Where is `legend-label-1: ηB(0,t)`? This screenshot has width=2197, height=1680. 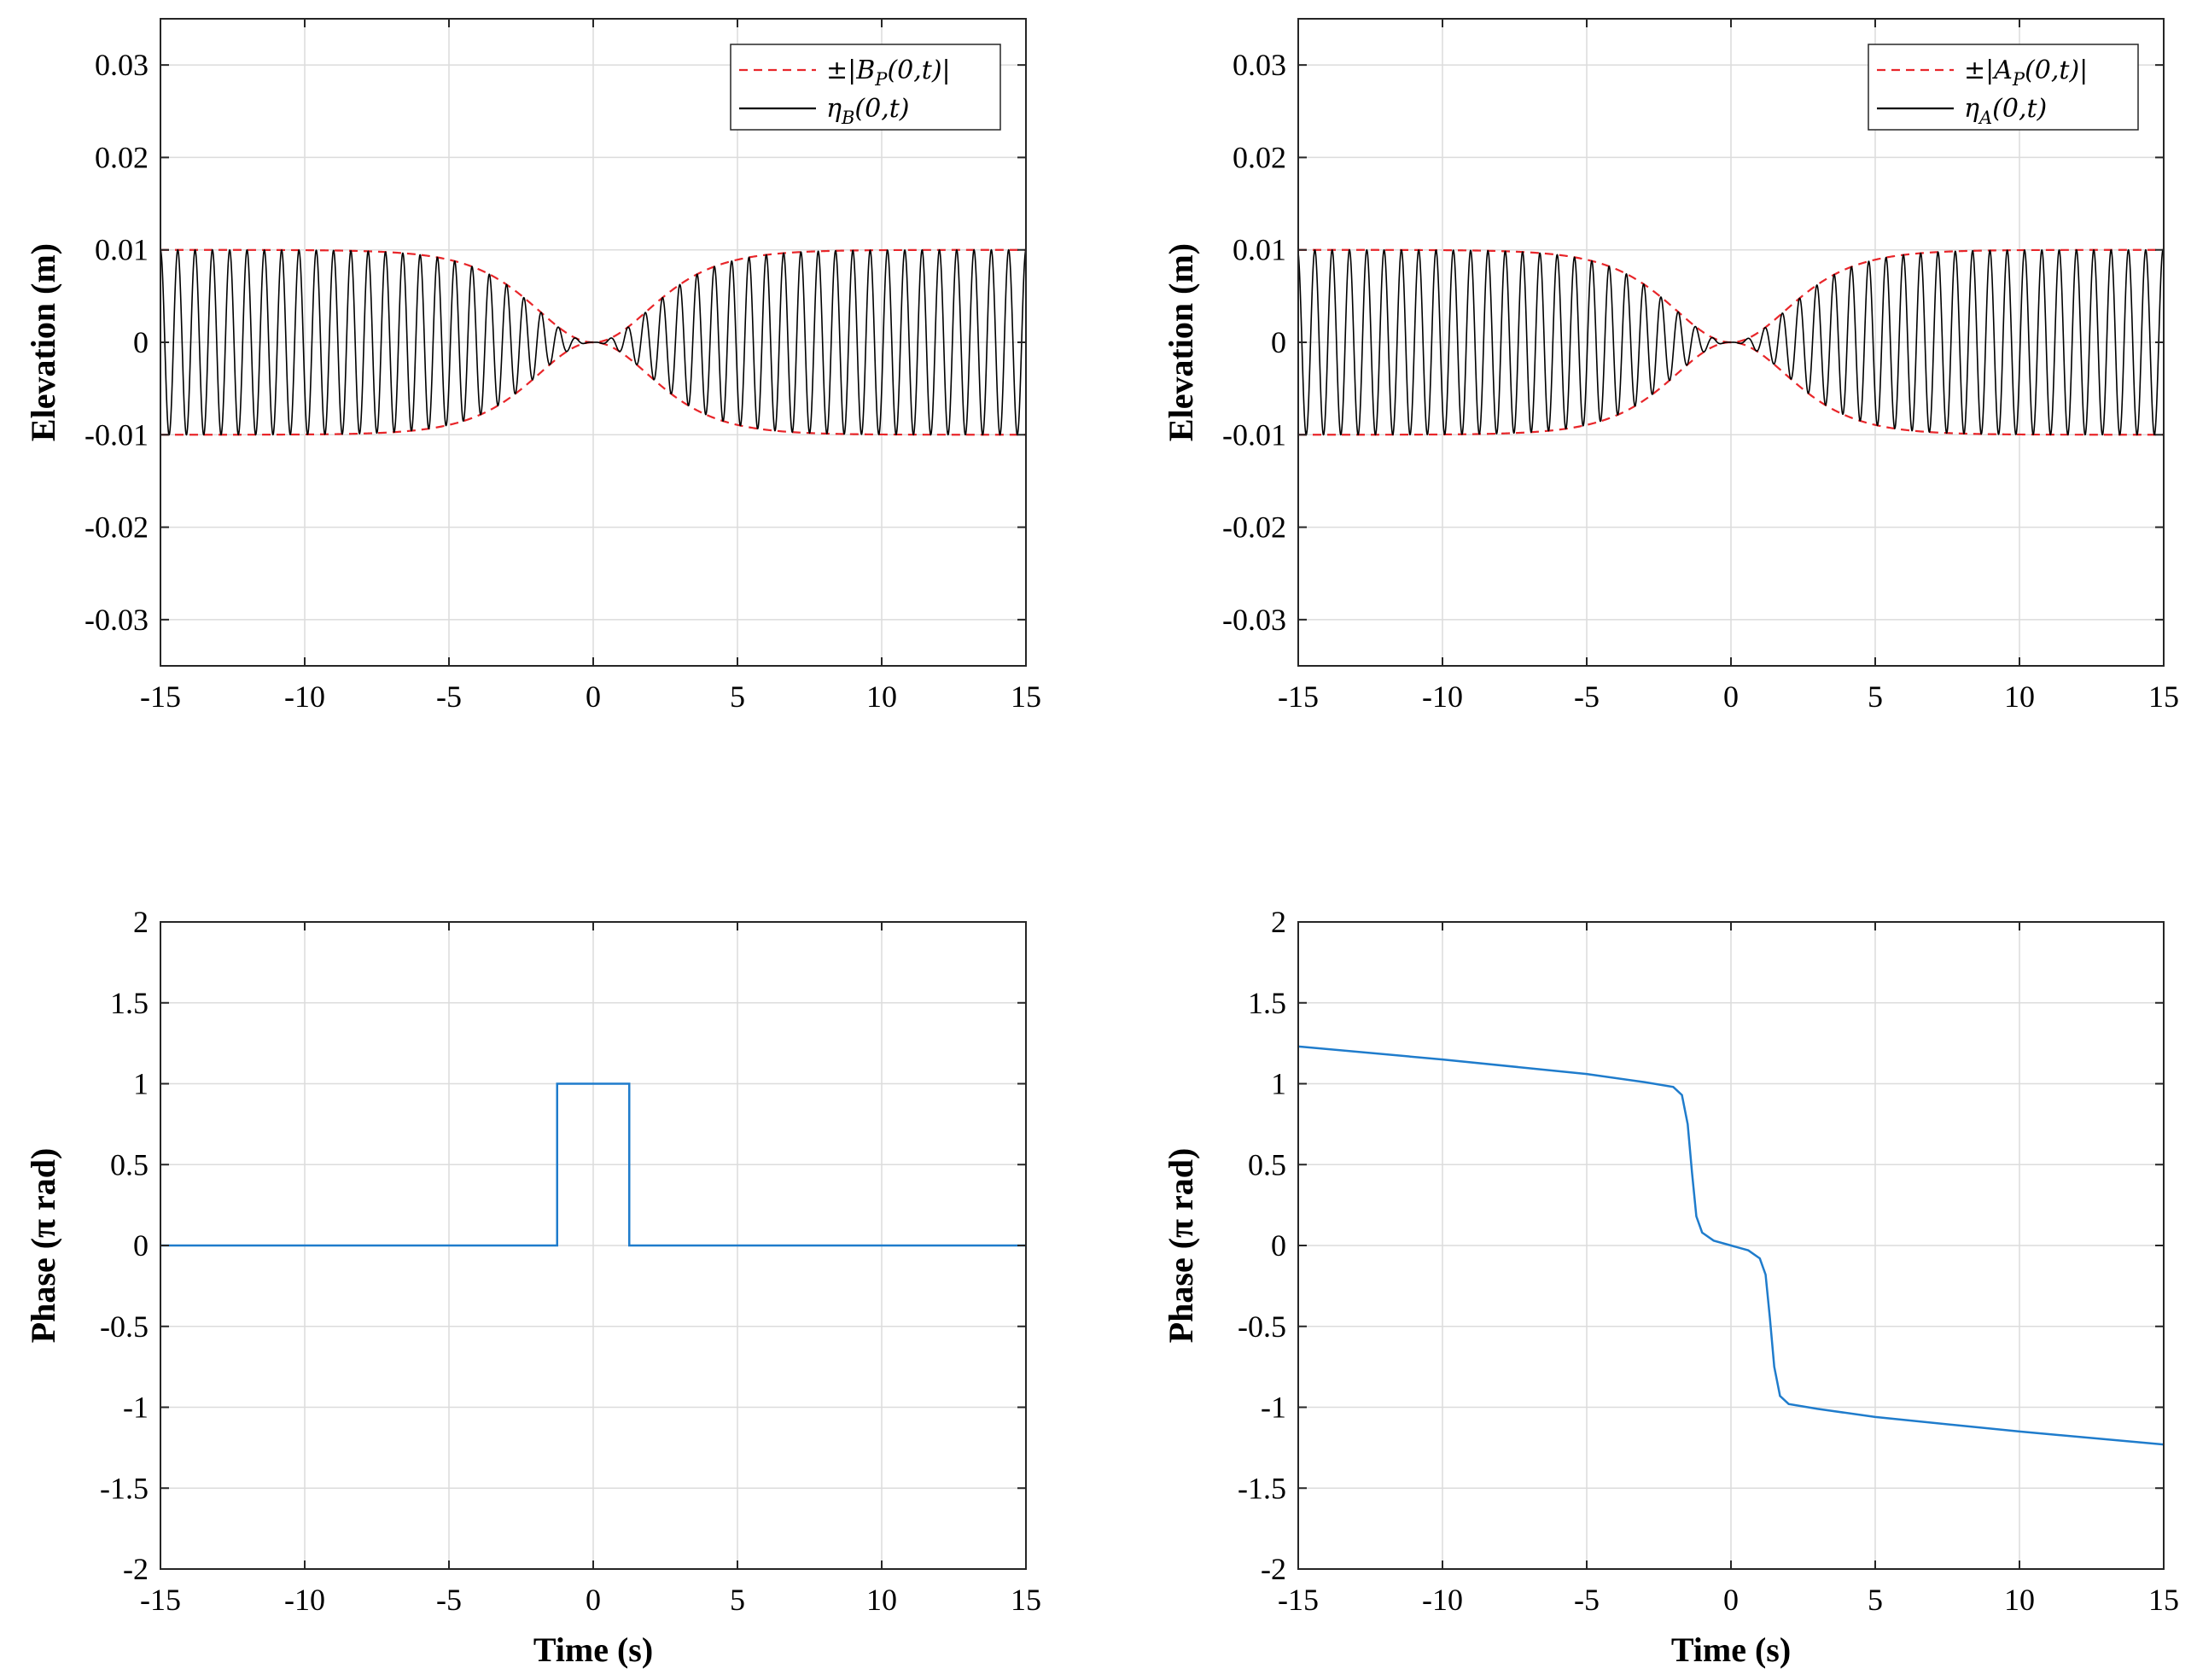 legend-label-1: ηB(0,t) is located at coordinates (868, 111).